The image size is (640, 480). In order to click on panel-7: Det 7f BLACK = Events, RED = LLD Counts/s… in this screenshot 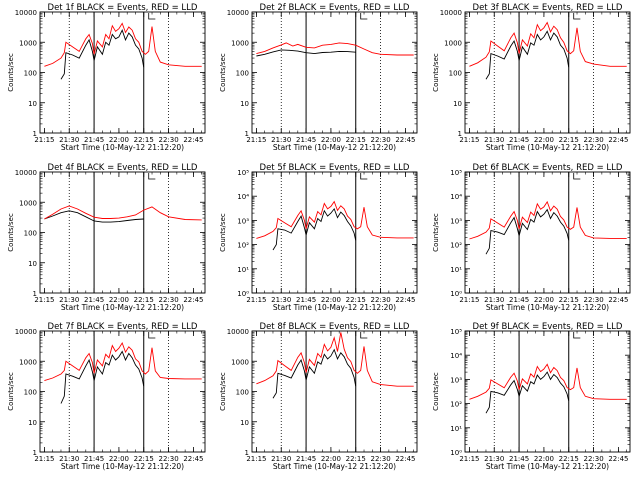, I will do `click(106, 396)`.